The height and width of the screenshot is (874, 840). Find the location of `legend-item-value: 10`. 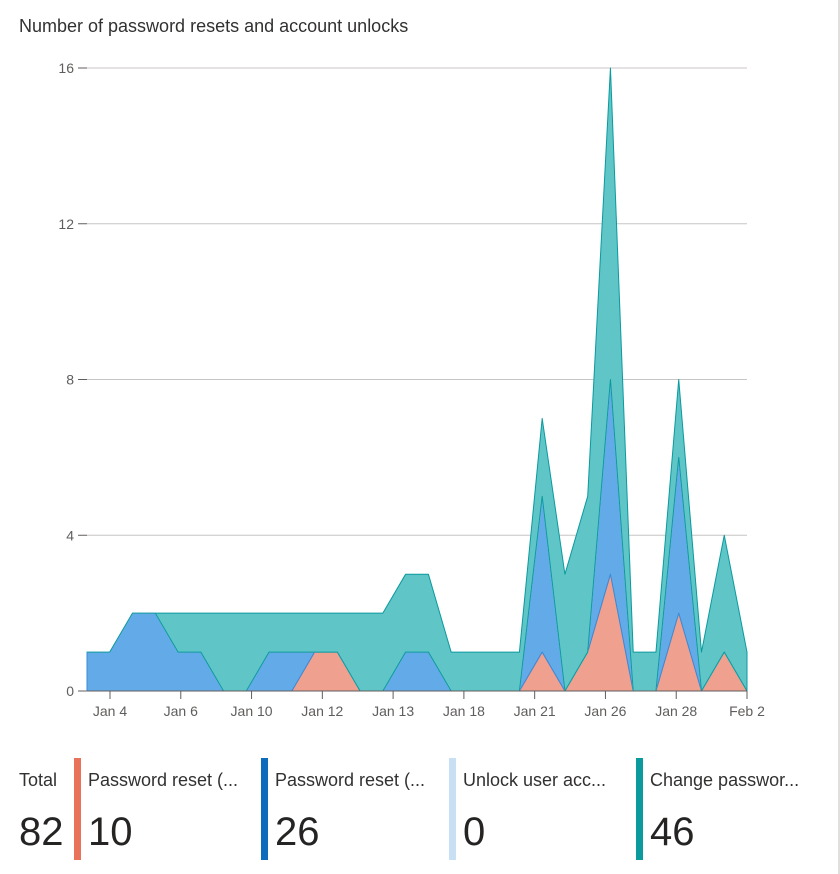

legend-item-value: 10 is located at coordinates (110, 832).